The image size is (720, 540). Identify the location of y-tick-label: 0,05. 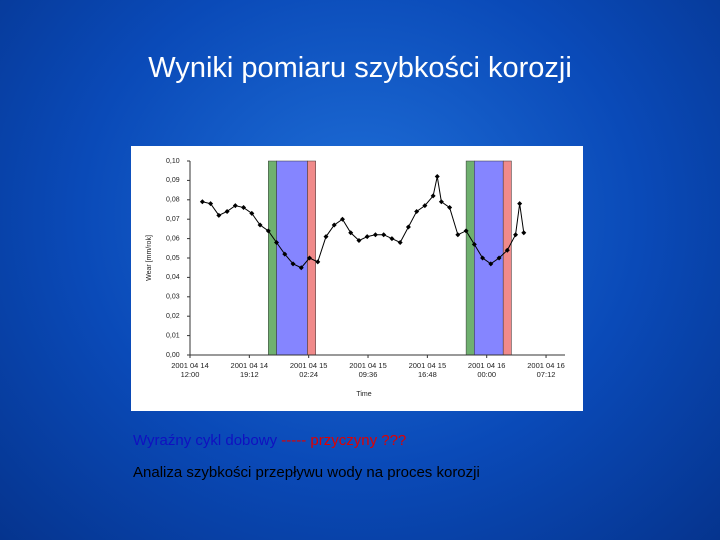
(173, 258).